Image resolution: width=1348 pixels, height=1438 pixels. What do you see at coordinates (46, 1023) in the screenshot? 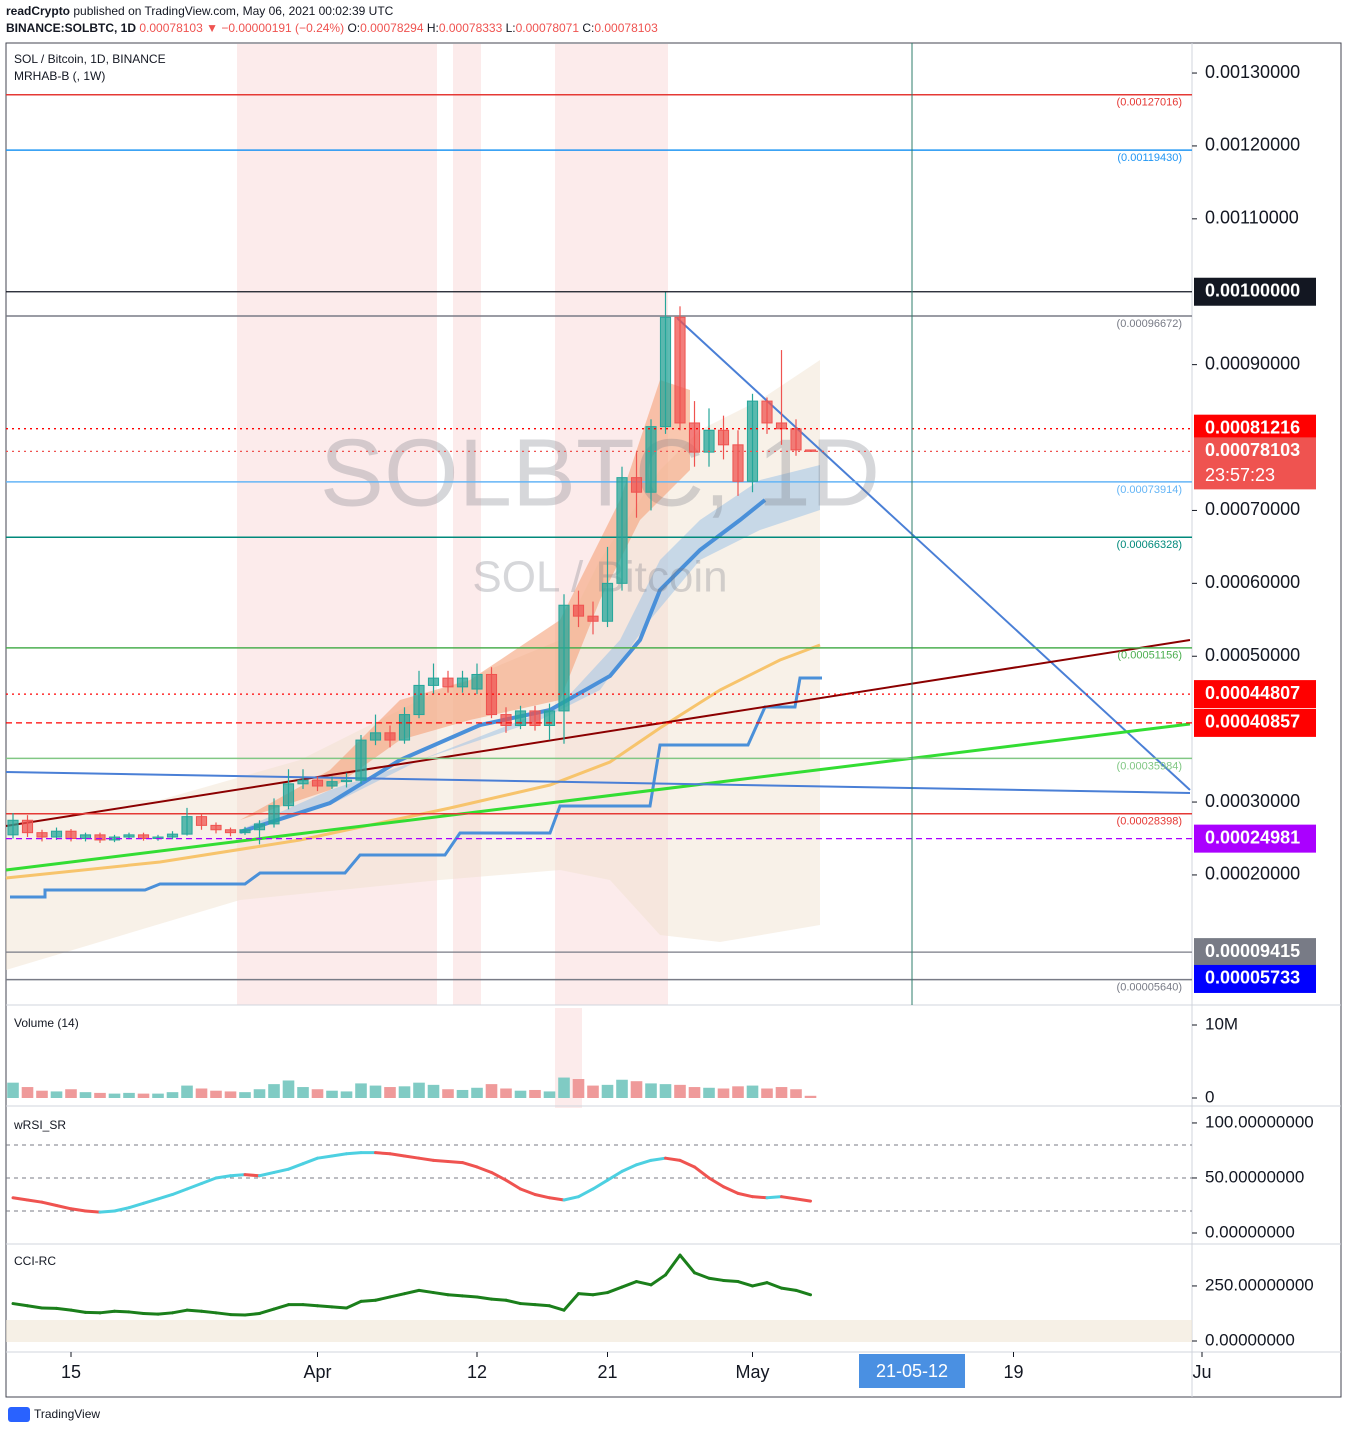
I see `pane-title: Volume (14)` at bounding box center [46, 1023].